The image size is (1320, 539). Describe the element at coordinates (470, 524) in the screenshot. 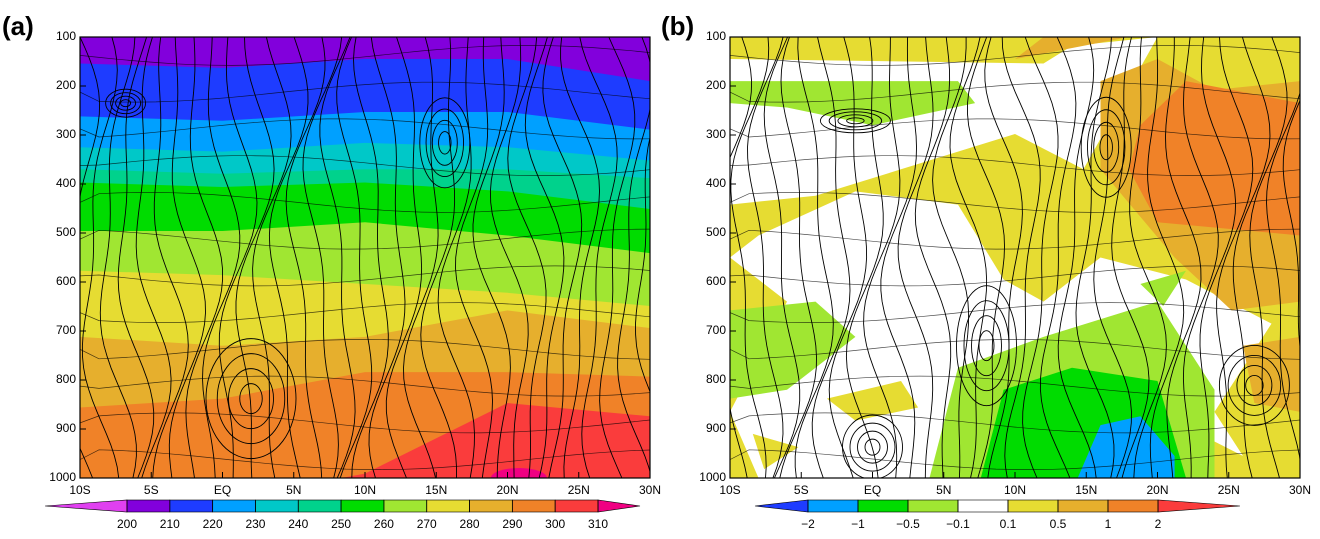

I see `colorbar-label: 280` at that location.